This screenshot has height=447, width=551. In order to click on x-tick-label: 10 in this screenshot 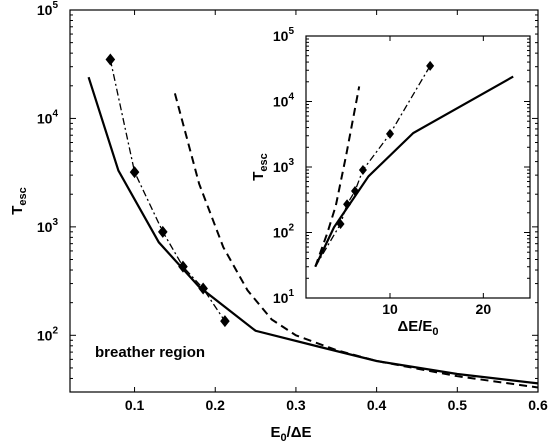, I will do `click(390, 309)`.